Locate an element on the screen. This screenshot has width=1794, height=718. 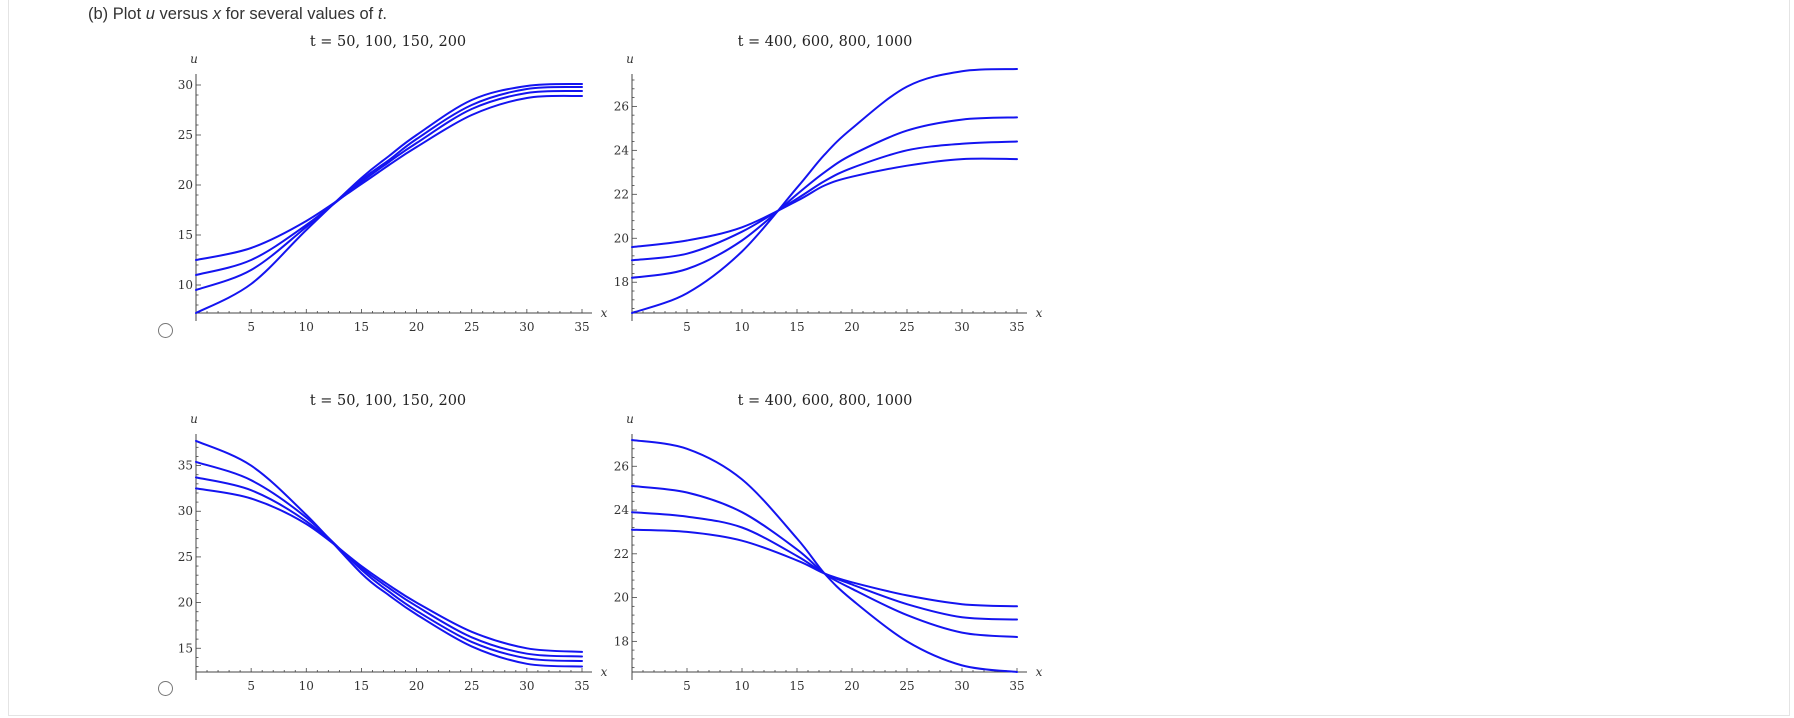
chart-3-x-tick-label: 5 is located at coordinates (251, 686).